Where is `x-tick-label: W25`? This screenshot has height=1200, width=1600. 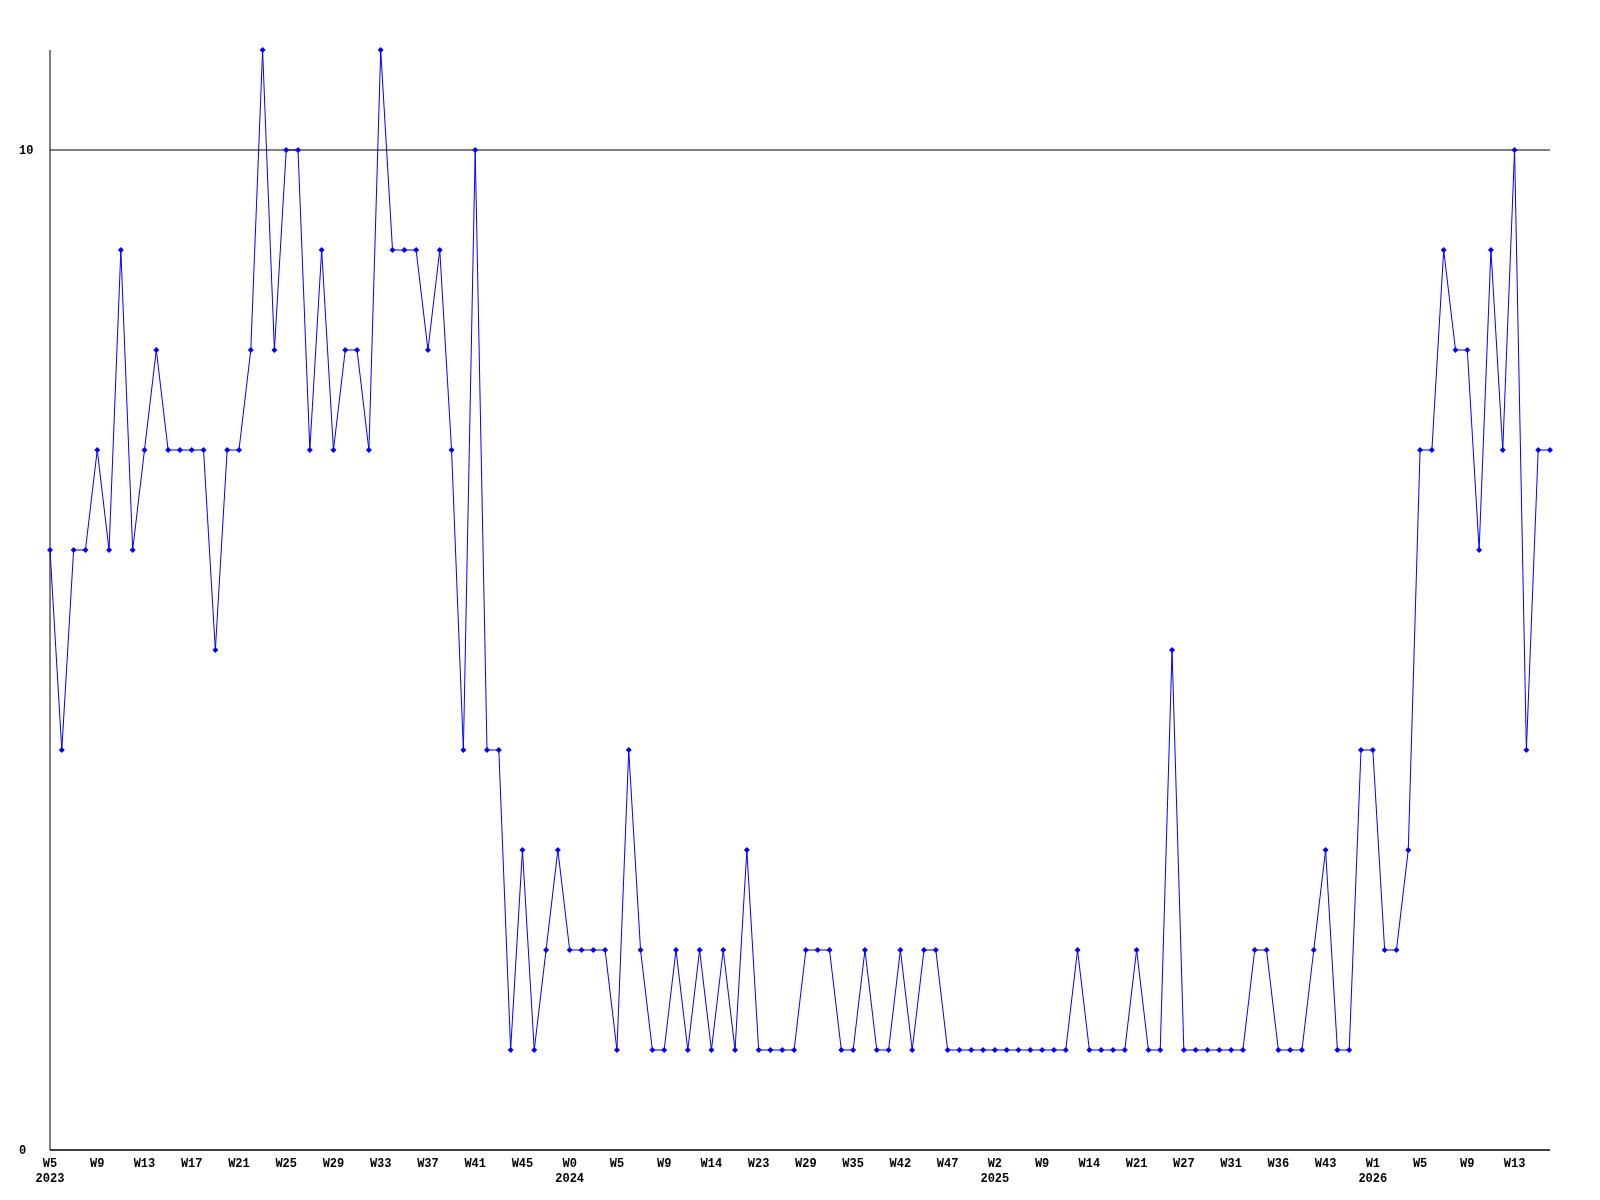 x-tick-label: W25 is located at coordinates (286, 1164).